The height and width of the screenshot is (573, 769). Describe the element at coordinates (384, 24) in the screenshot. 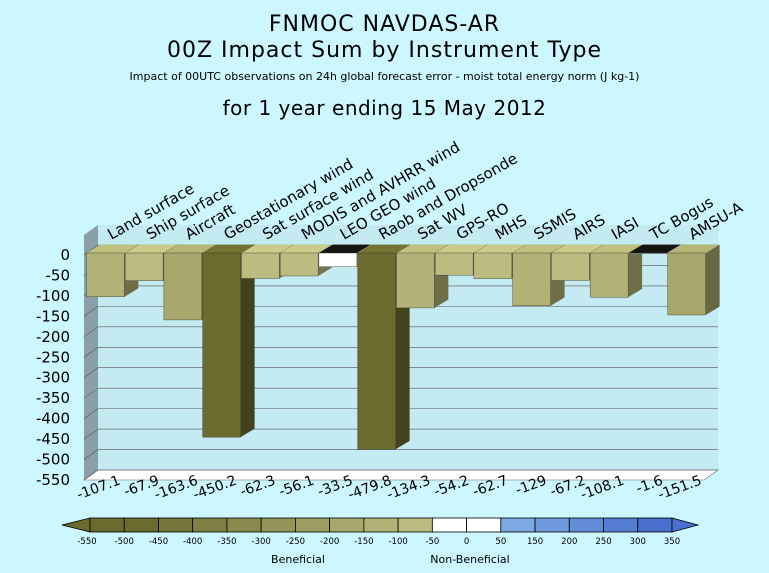

I see `chart-title-line1: FNMOC NAVDAS-AR` at that location.